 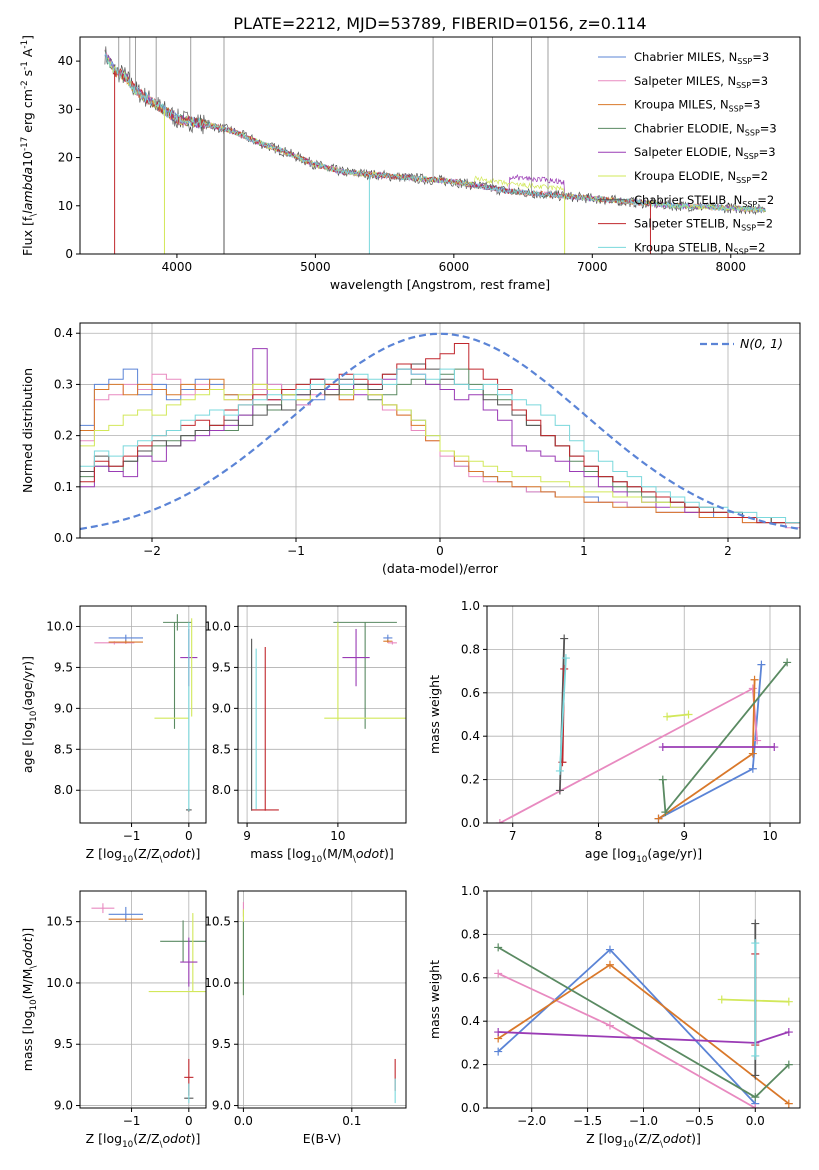 I want to click on label-fragment: f, so click(x=27, y=218).